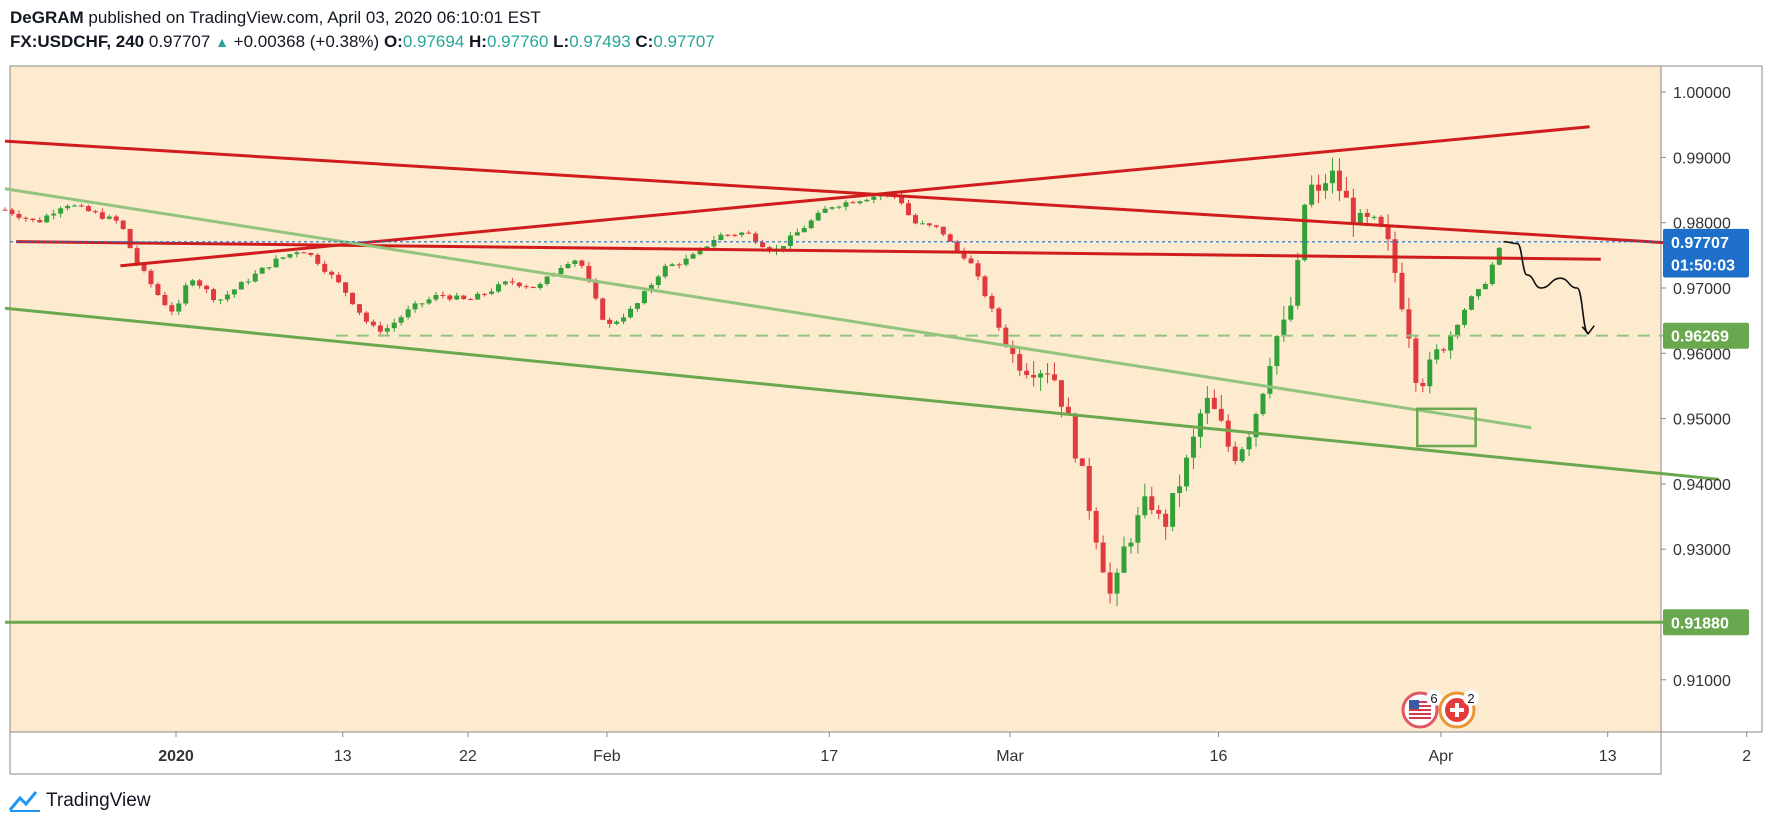 Image resolution: width=1765 pixels, height=831 pixels. What do you see at coordinates (478, 41) in the screenshot?
I see `high-label: H:` at bounding box center [478, 41].